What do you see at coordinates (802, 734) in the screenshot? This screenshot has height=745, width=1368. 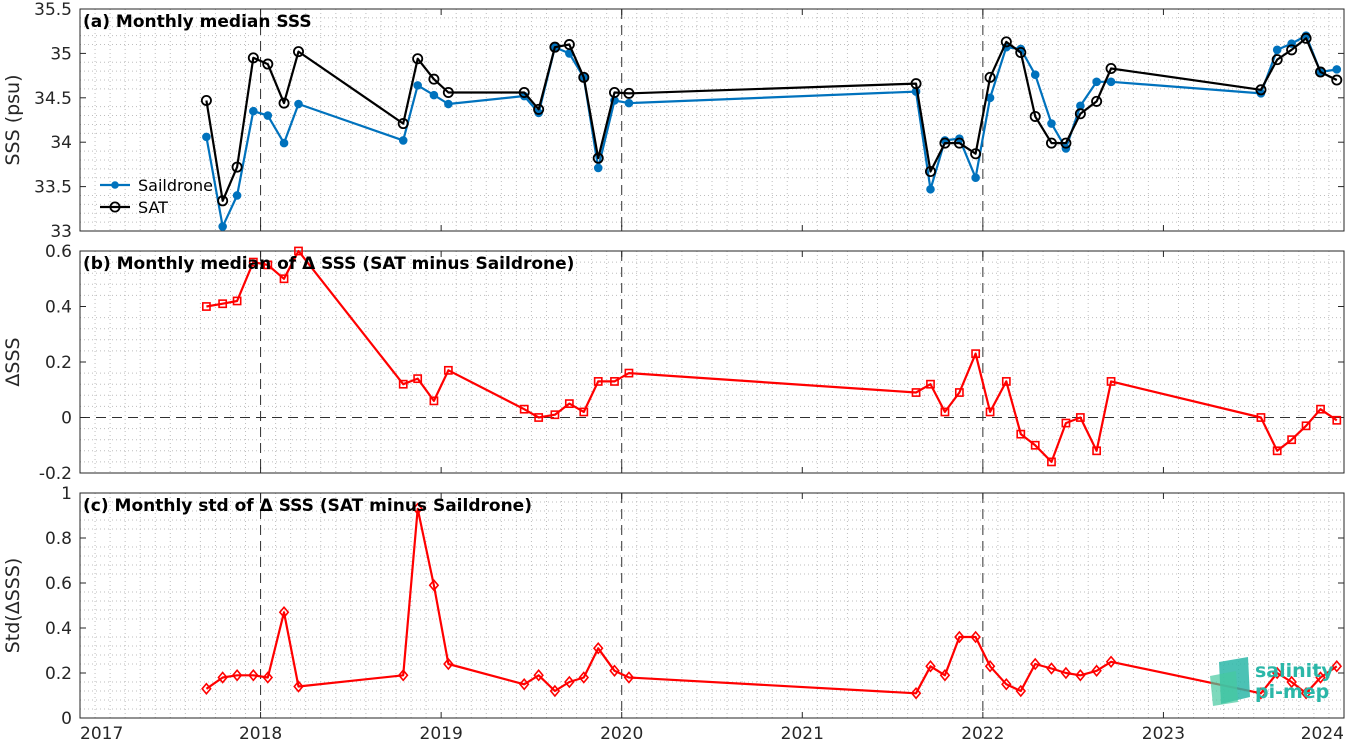 I see `x-tick-label: 2021` at bounding box center [802, 734].